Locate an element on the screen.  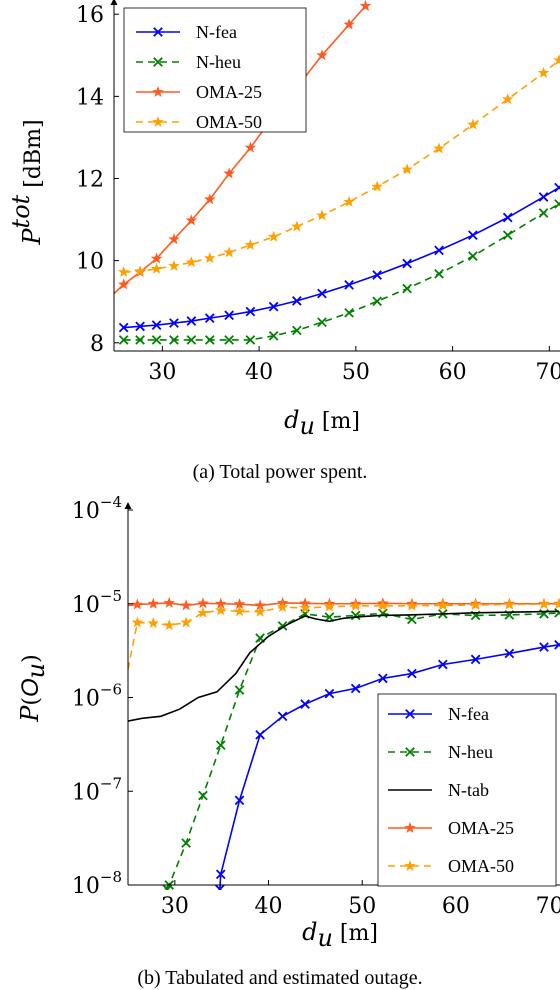
legend-label: N-tab is located at coordinates (468, 790).